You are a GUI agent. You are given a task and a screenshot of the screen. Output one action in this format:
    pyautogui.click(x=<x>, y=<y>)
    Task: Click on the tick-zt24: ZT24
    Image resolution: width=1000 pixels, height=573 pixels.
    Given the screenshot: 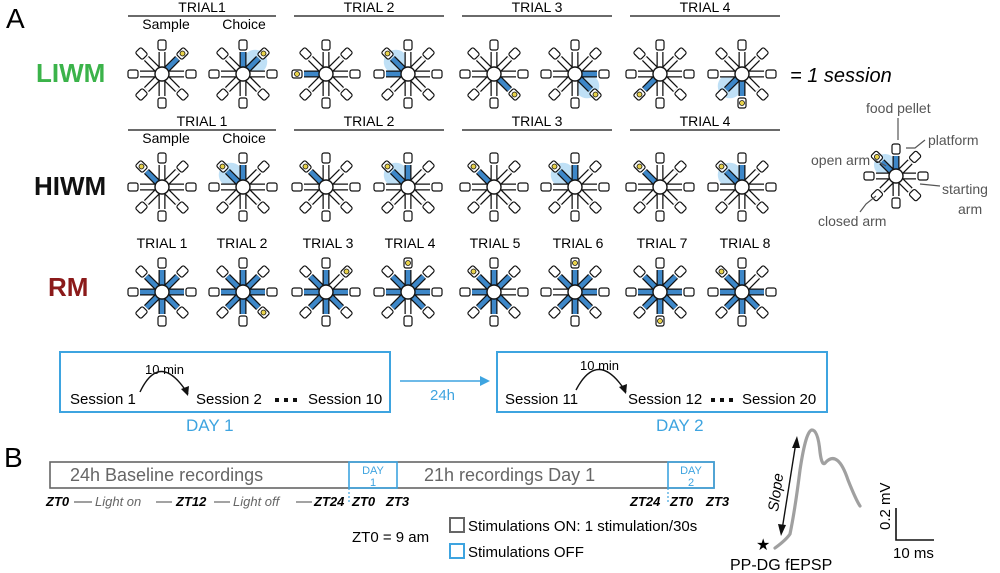 What is the action you would take?
    pyautogui.click(x=329, y=501)
    